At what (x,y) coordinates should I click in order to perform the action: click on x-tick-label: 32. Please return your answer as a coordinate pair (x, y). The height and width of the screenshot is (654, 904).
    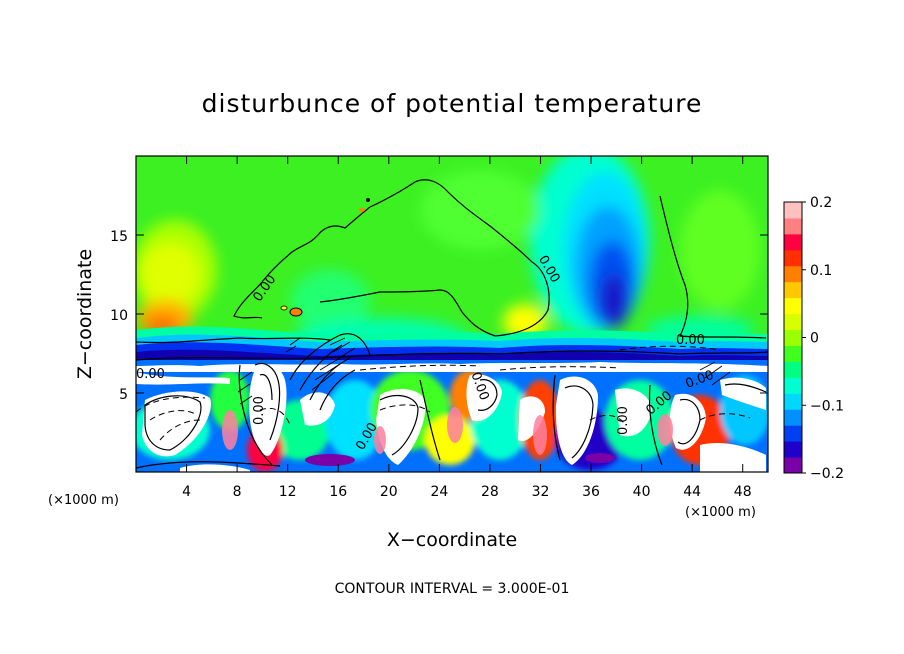
    Looking at the image, I should click on (541, 492).